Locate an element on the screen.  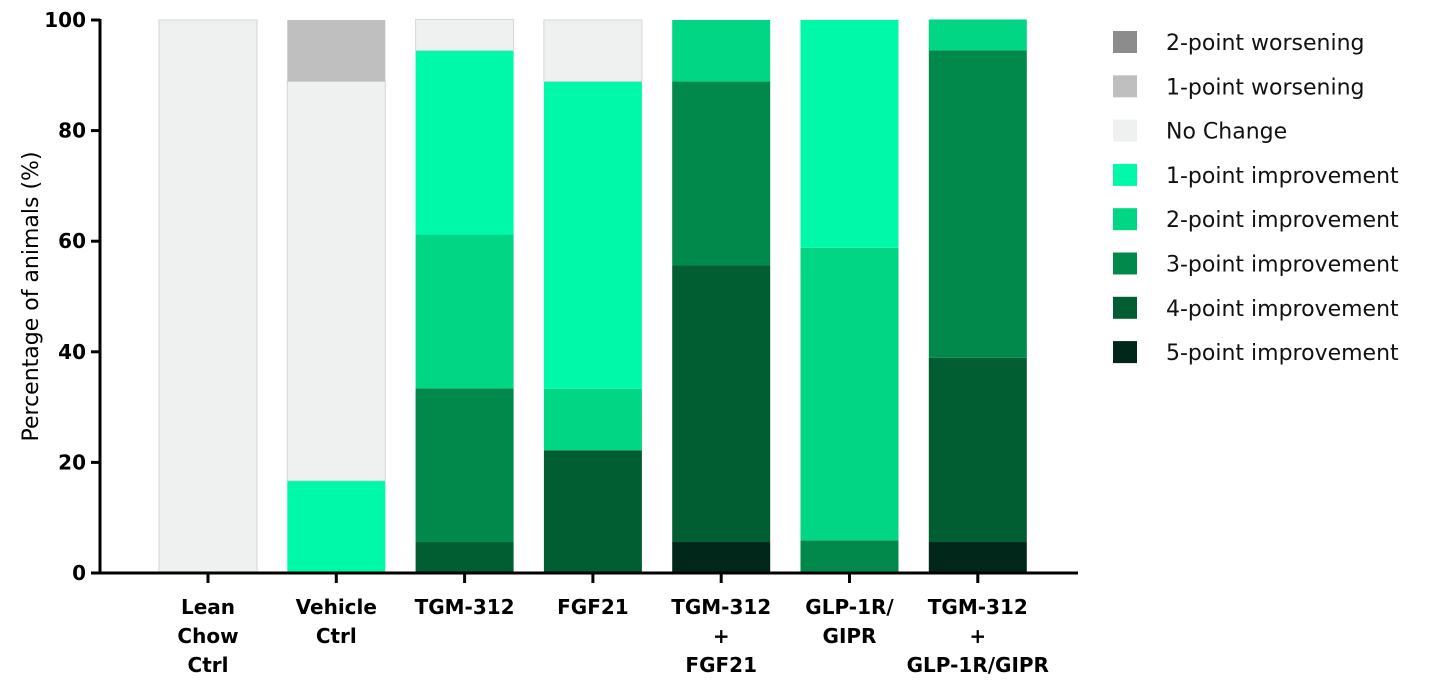
y-tick-label: 100 is located at coordinates (65, 20).